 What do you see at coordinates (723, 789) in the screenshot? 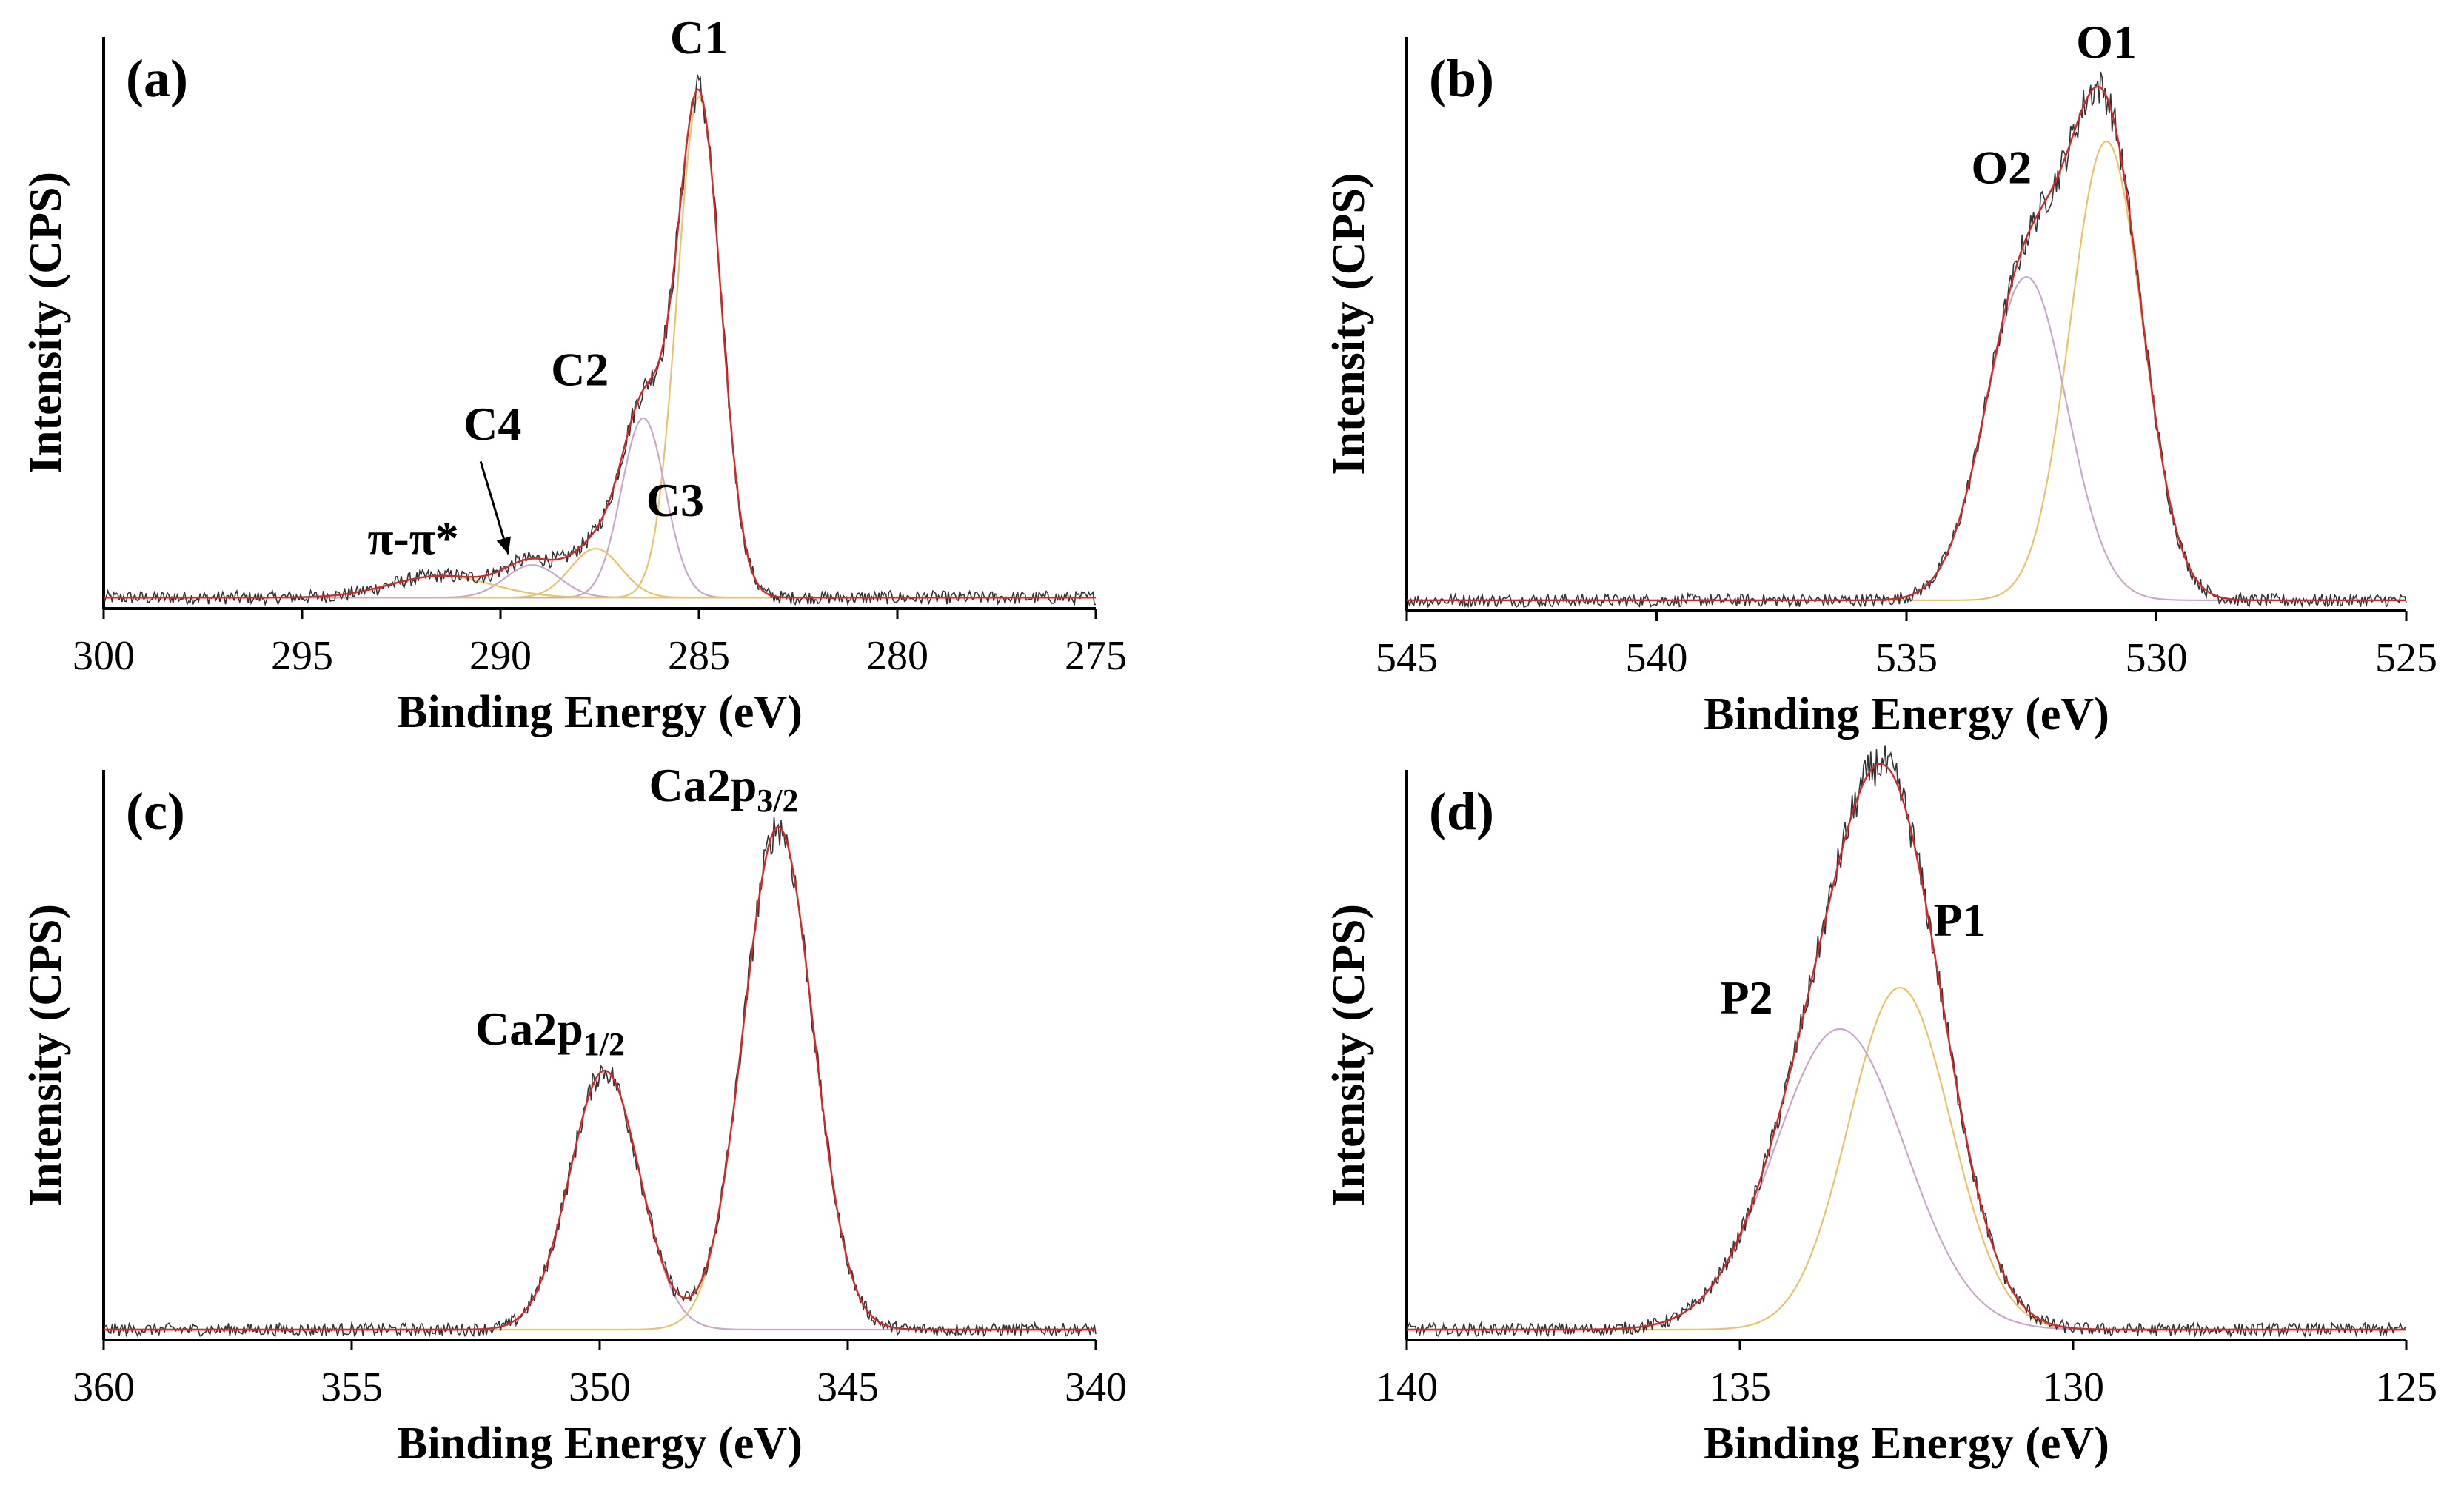
I see `peak-label: Ca2p3/2` at bounding box center [723, 789].